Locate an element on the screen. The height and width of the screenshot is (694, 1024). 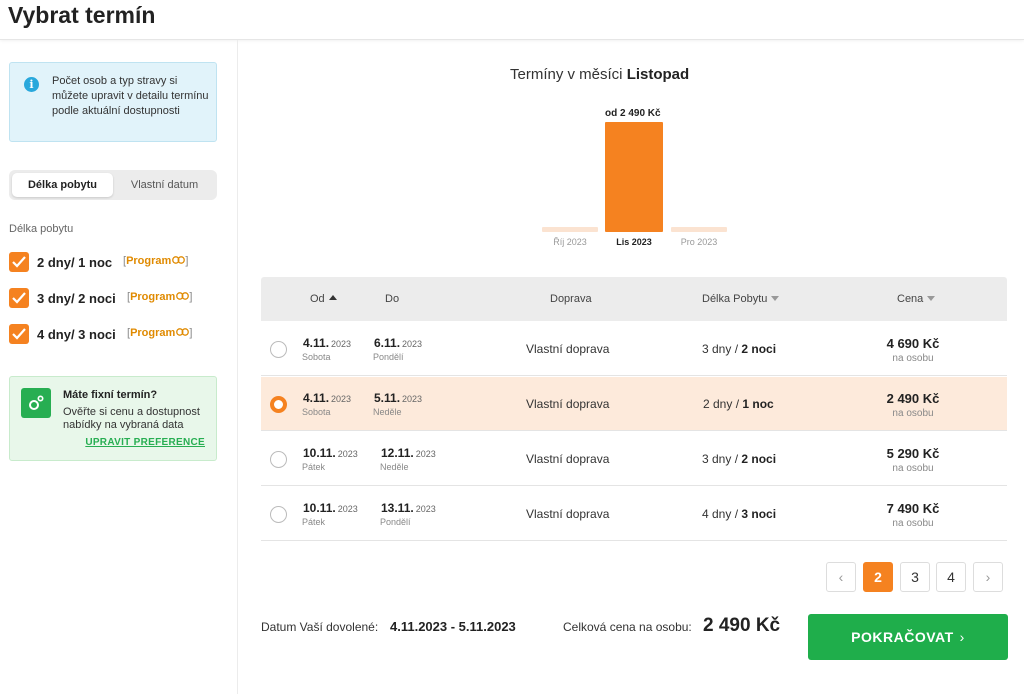
filter-option-label: 2 dny/ 1 noc is located at coordinates (75, 262).